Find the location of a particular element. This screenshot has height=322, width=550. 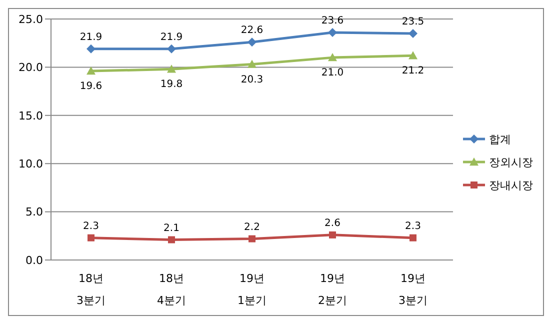

data-label: 21.0 is located at coordinates (332, 73).